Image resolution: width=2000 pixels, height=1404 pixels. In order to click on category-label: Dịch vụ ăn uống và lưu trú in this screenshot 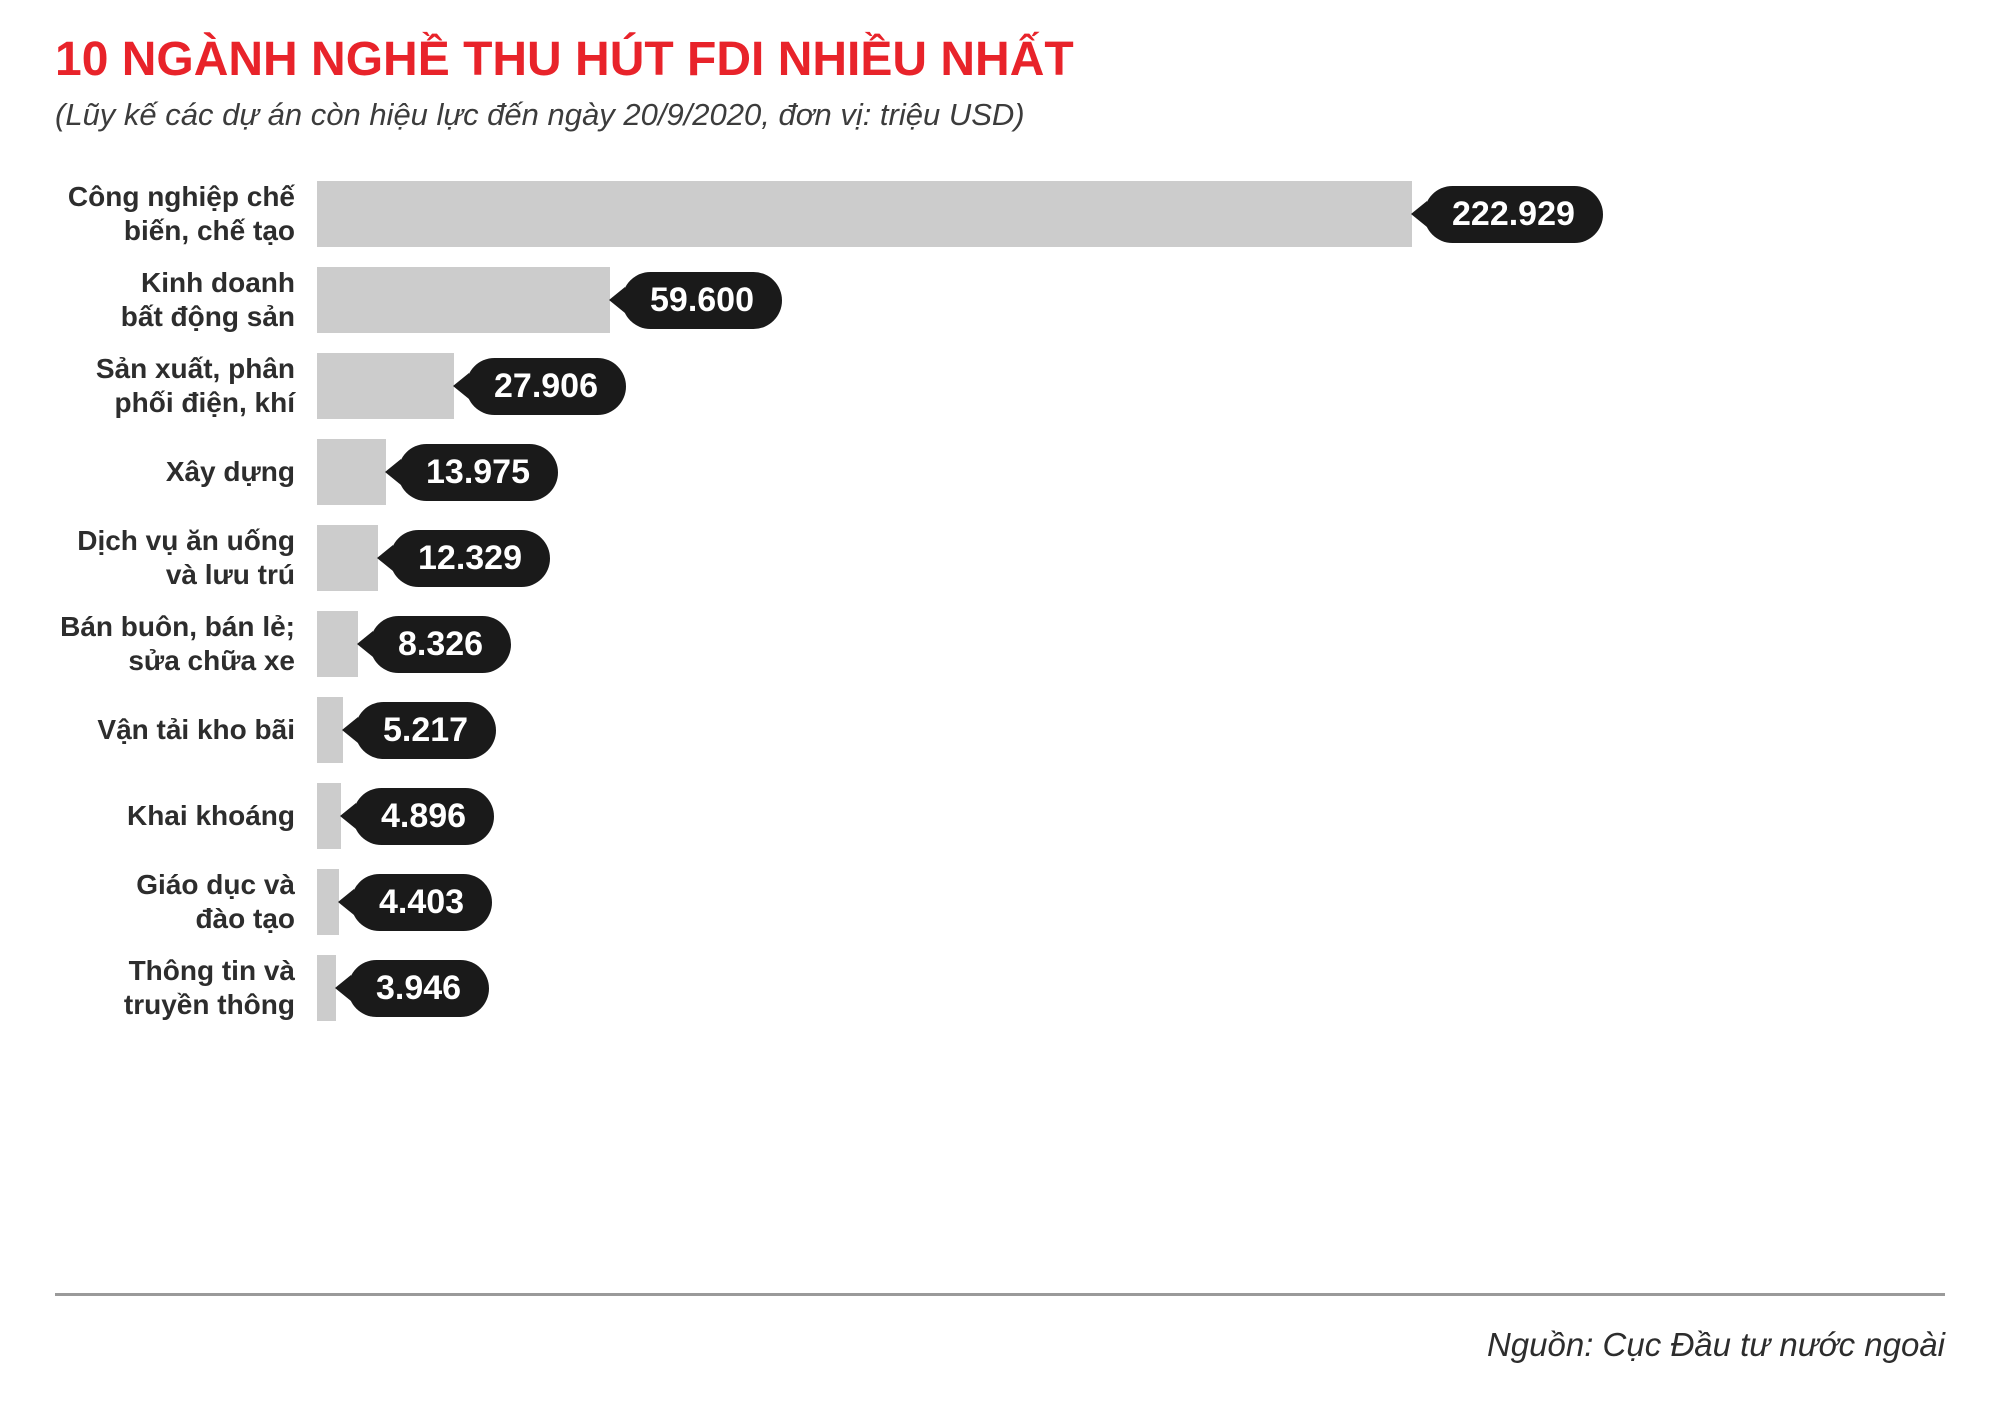, I will do `click(186, 557)`.